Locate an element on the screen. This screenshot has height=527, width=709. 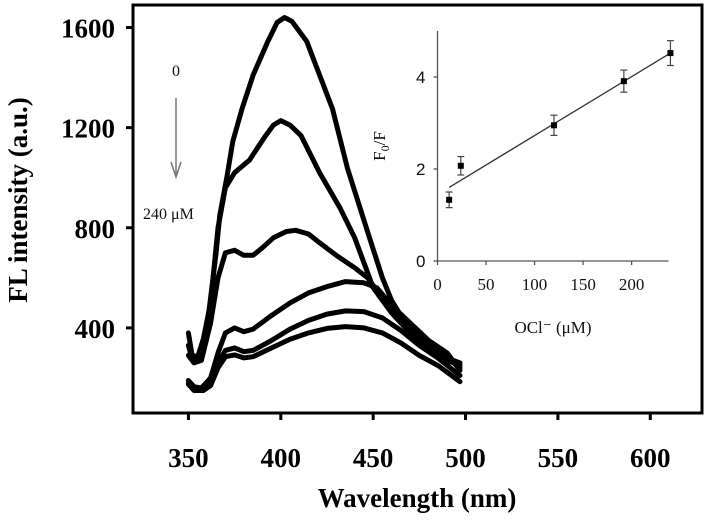
inset-x-tick-label: 150 is located at coordinates (583, 284).